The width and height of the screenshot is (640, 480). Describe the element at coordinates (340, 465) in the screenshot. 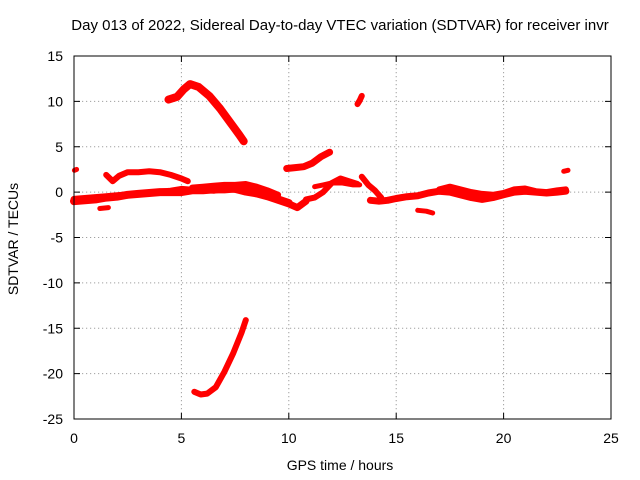

I see `x-axis-label: GPS time / hours` at that location.